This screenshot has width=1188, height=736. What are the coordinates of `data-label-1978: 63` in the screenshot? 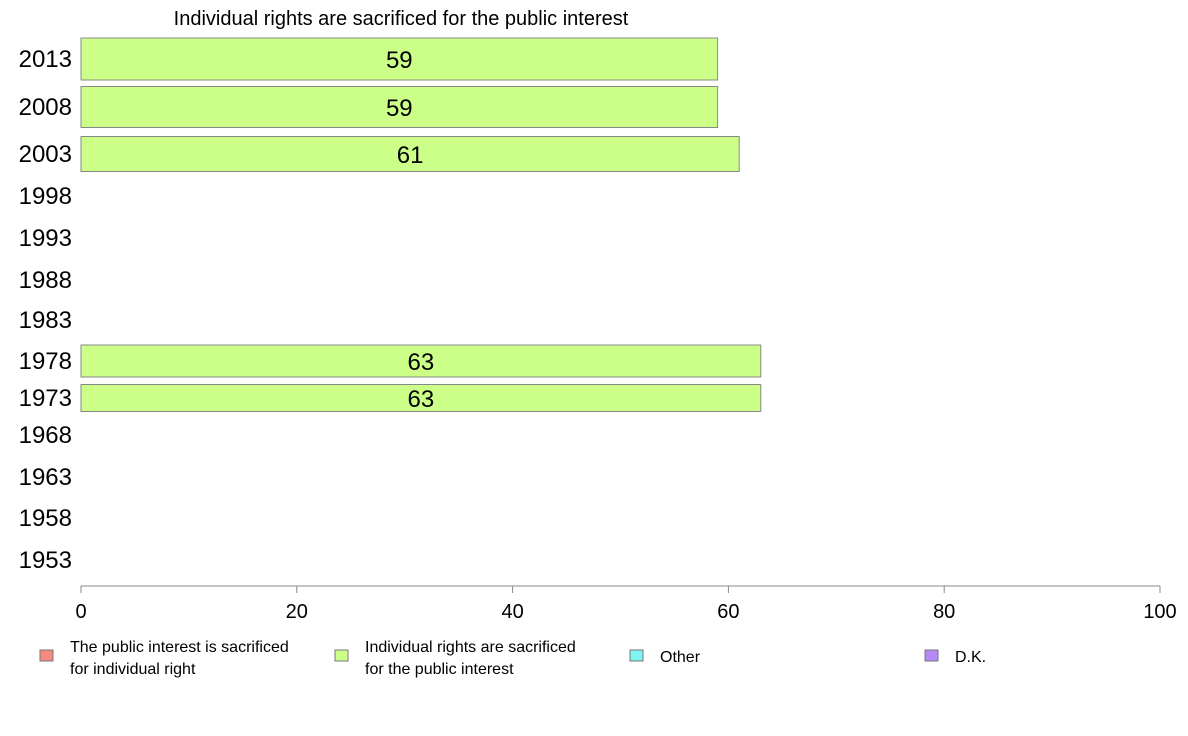 It's located at (421, 362).